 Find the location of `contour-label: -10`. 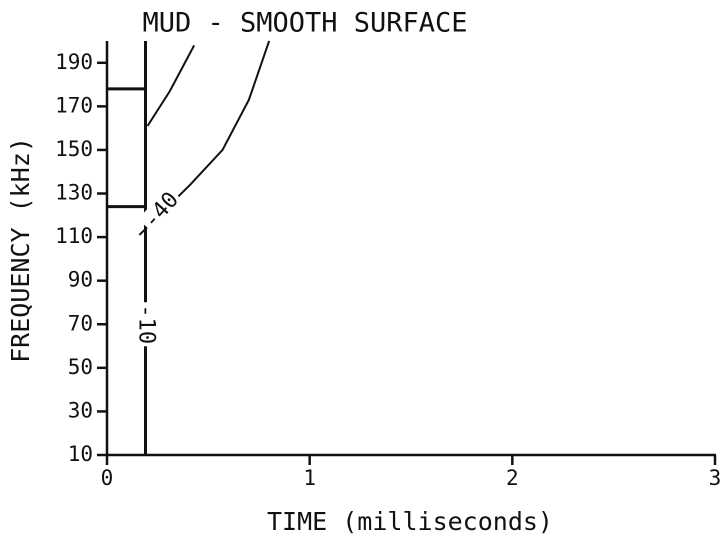

contour-label: -10 is located at coordinates (146, 324).